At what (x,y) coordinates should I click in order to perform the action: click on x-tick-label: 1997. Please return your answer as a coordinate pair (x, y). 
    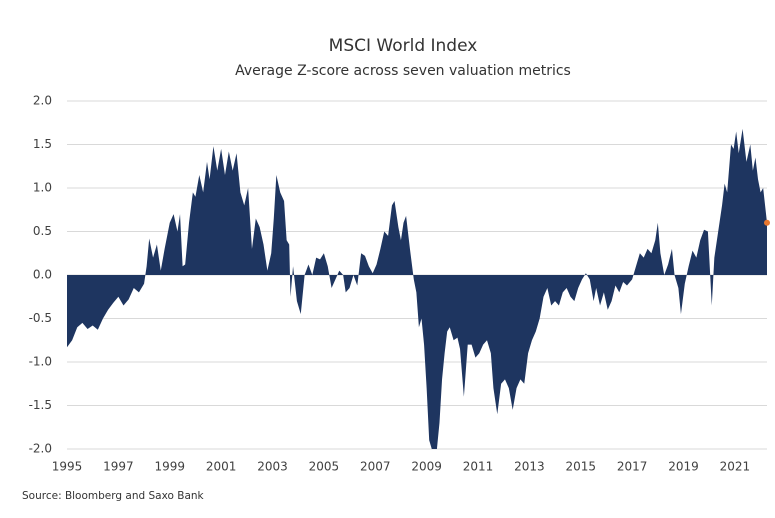
    Looking at the image, I should click on (118, 467).